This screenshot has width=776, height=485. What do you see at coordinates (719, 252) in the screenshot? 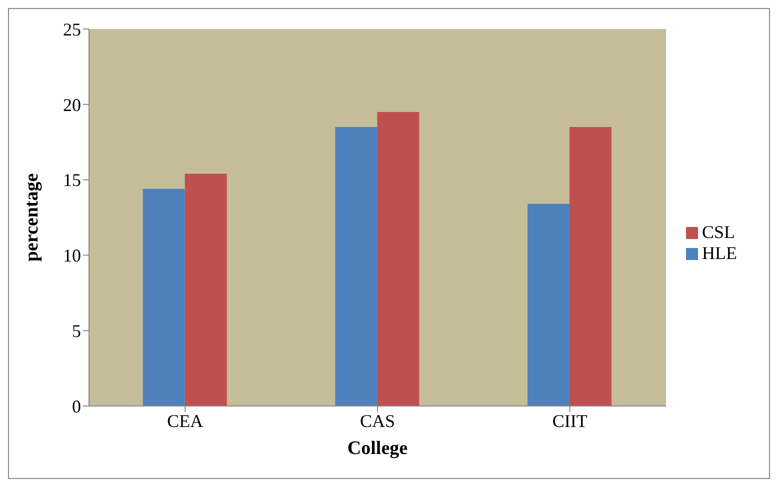
I see `legend-label: HLE` at bounding box center [719, 252].